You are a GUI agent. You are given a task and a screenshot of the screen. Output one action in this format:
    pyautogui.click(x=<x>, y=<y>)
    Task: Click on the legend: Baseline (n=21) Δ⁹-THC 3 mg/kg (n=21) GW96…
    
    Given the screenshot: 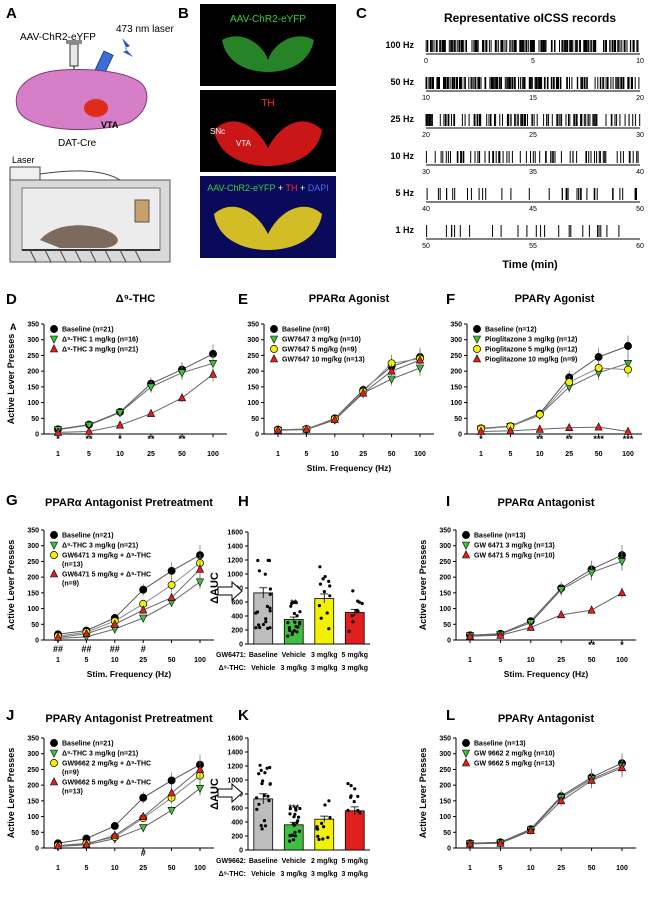 What is the action you would take?
    pyautogui.click(x=100, y=767)
    